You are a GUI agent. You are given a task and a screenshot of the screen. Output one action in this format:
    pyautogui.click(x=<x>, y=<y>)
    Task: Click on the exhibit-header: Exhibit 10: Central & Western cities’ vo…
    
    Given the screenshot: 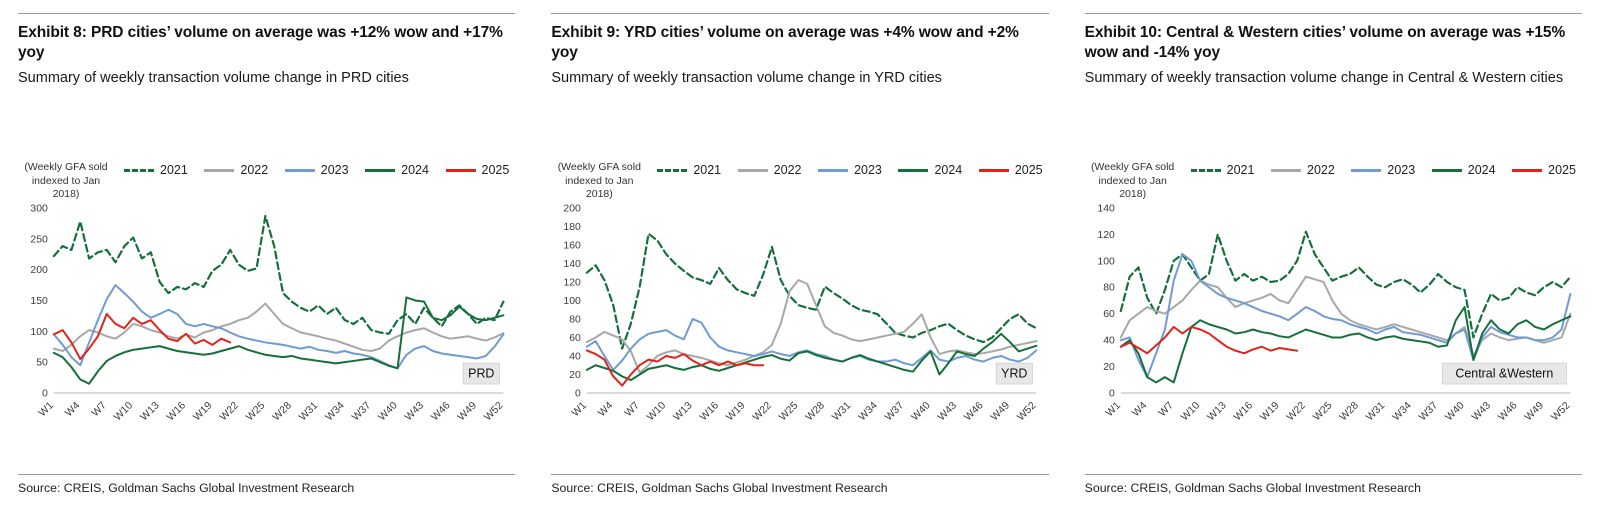 What is the action you would take?
    pyautogui.click(x=1333, y=74)
    